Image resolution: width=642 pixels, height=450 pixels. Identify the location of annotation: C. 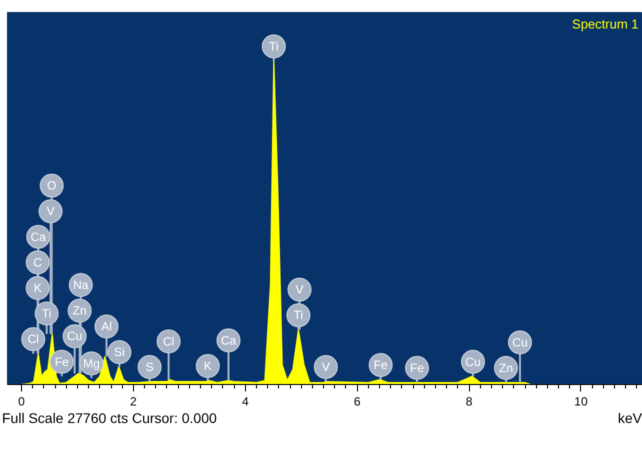
(37, 262).